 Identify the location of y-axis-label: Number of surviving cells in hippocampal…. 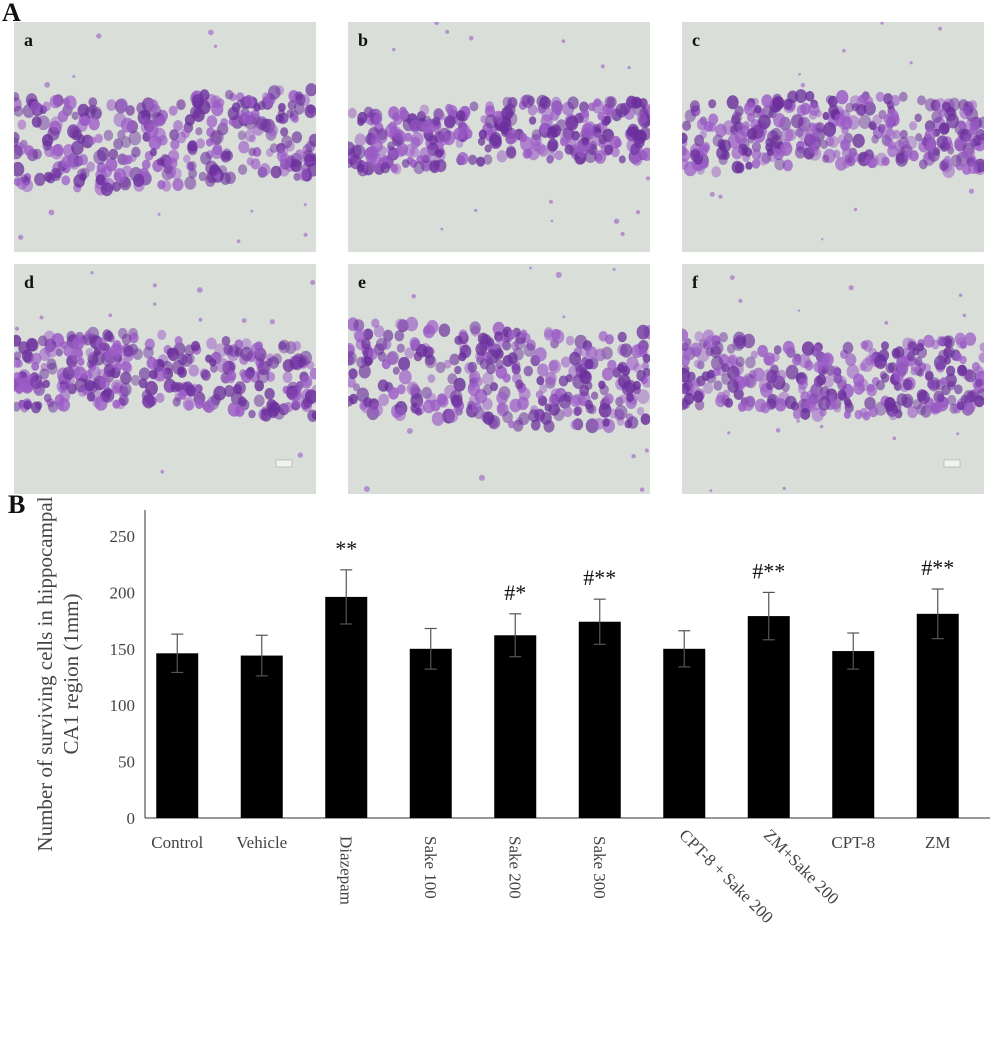
(58, 673).